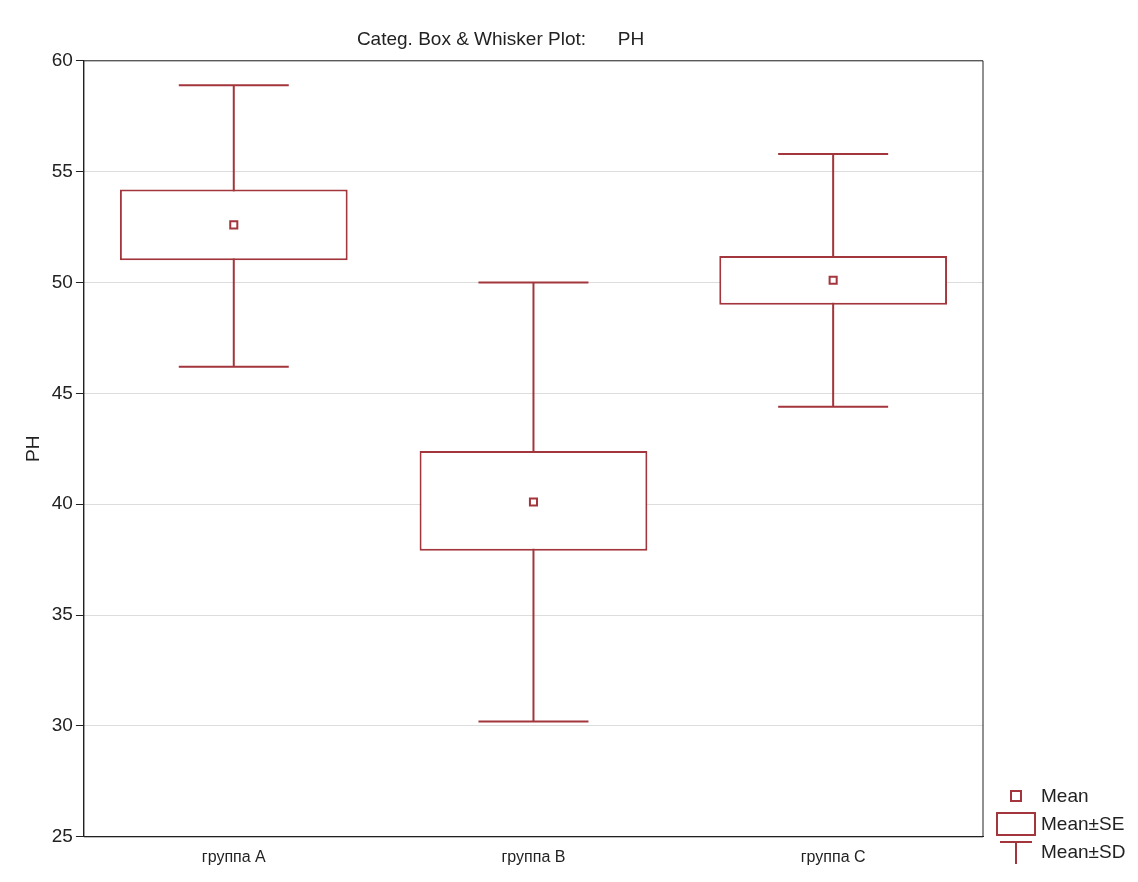 The width and height of the screenshot is (1138, 882). Describe the element at coordinates (62, 170) in the screenshot. I see `y-tick-label: 55` at that location.